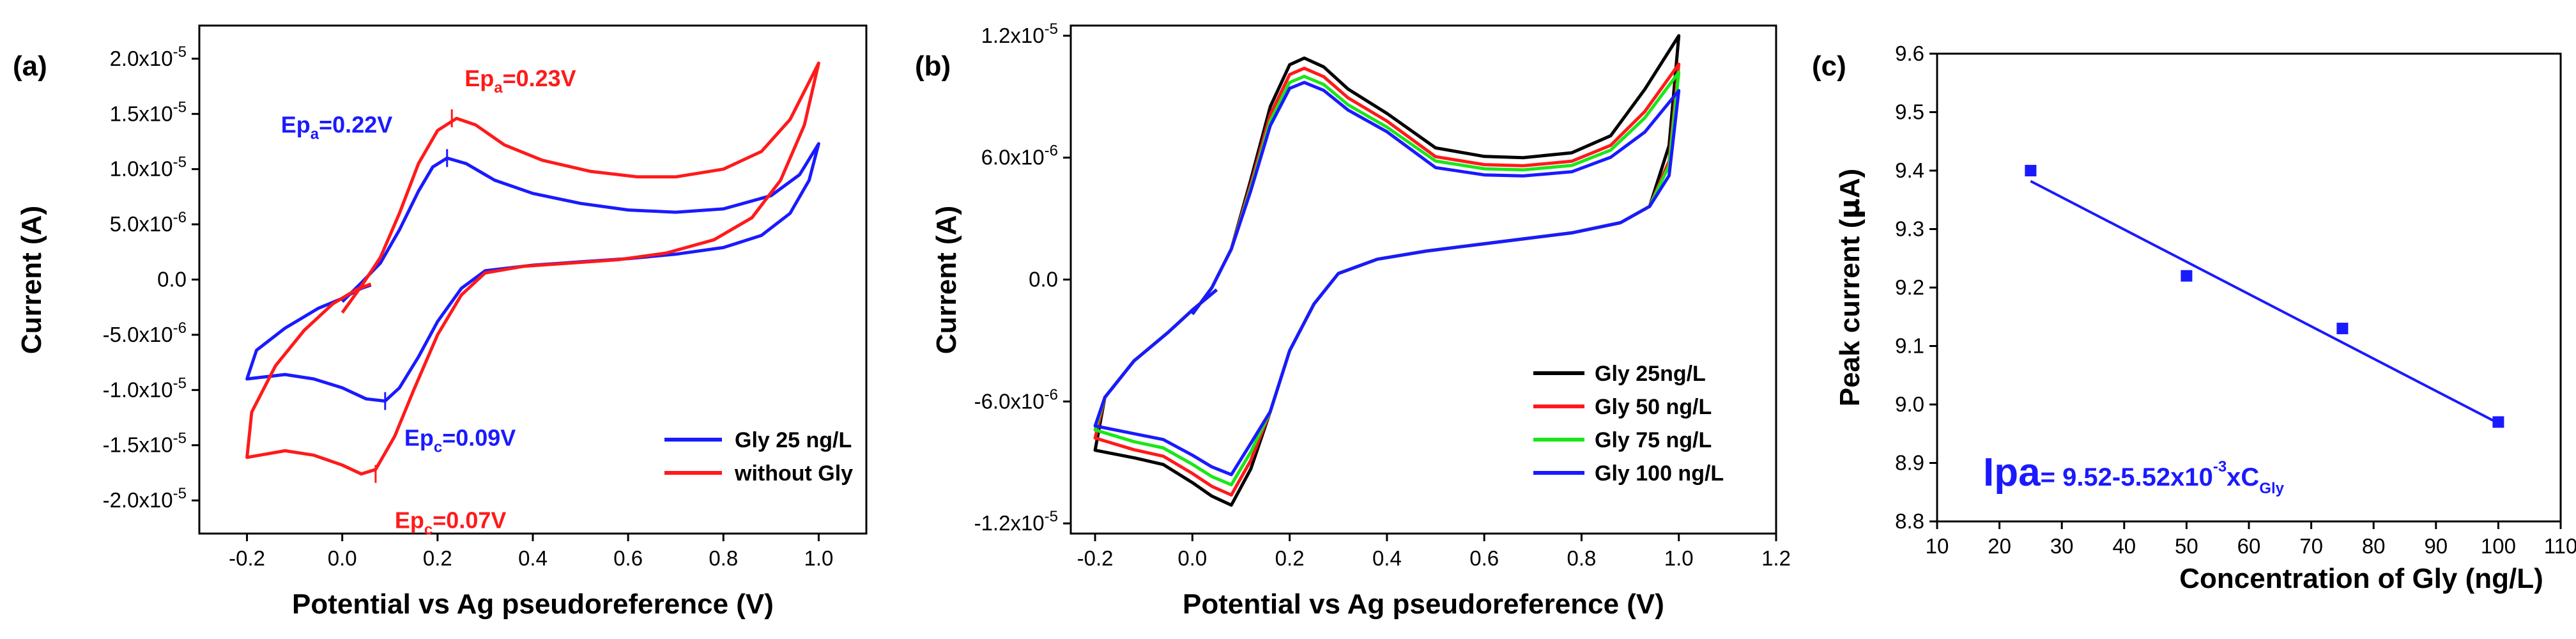 Image resolution: width=2576 pixels, height=639 pixels. I want to click on panel-b-y-tick-mantissa: -6.0x10, so click(1009, 401).